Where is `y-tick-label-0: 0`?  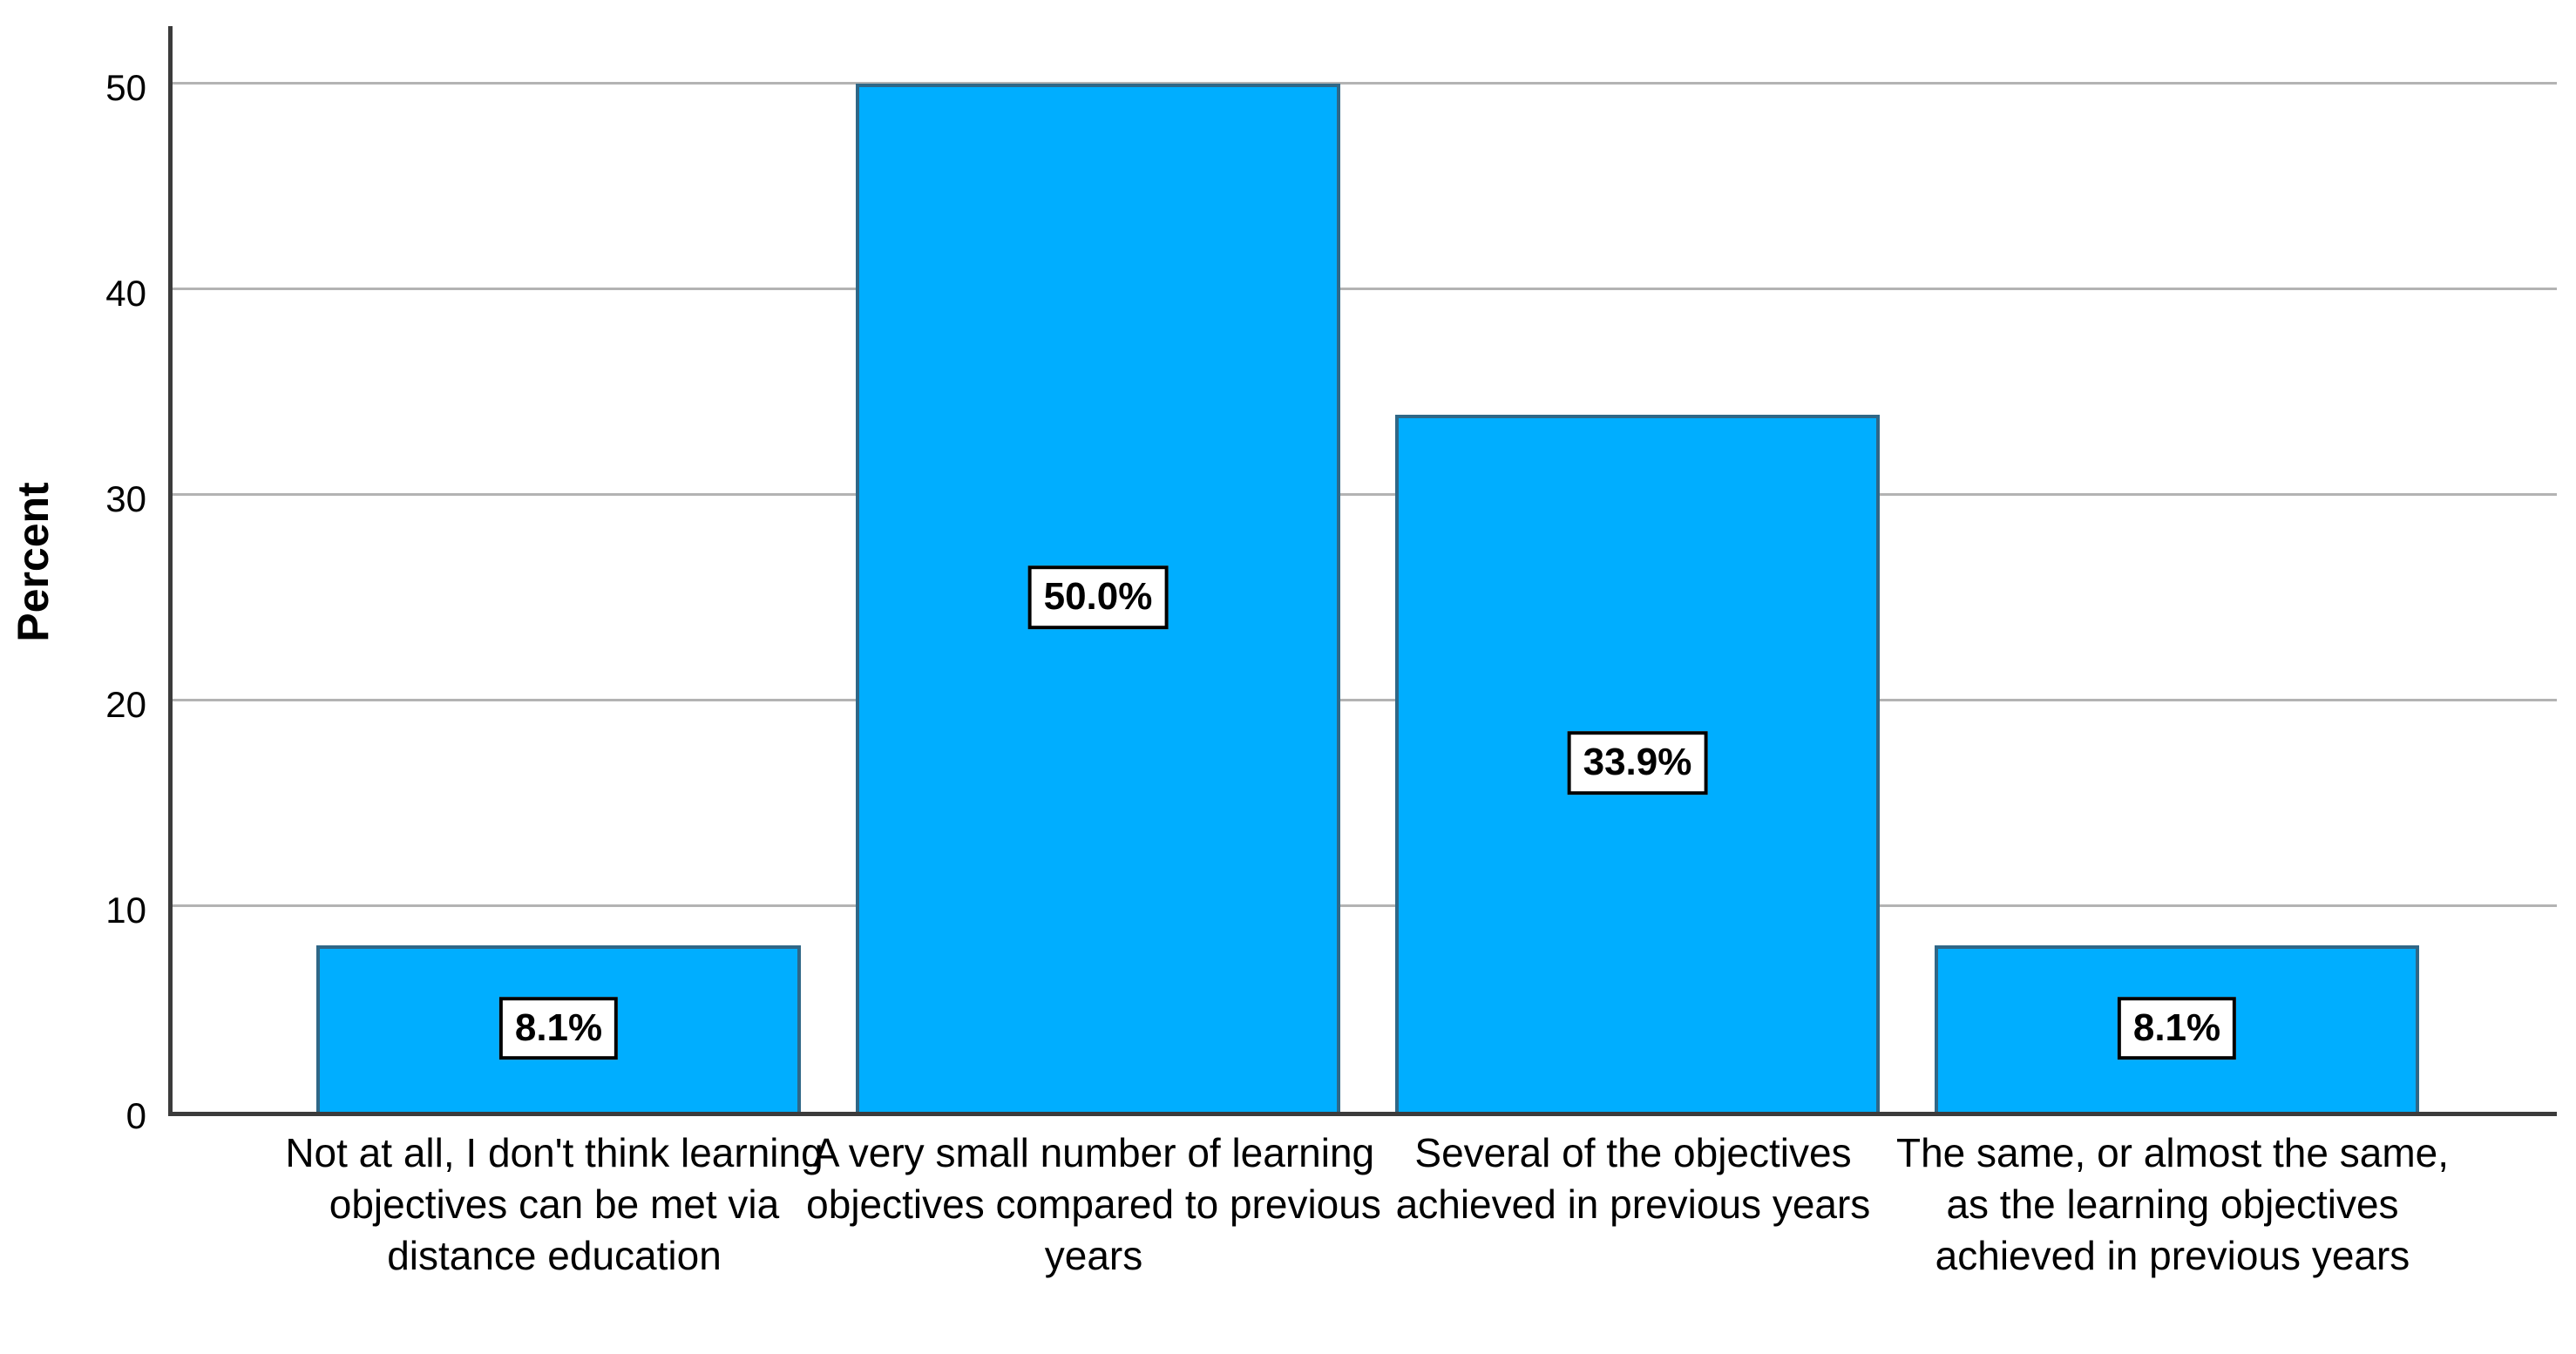 y-tick-label-0: 0 is located at coordinates (136, 1115).